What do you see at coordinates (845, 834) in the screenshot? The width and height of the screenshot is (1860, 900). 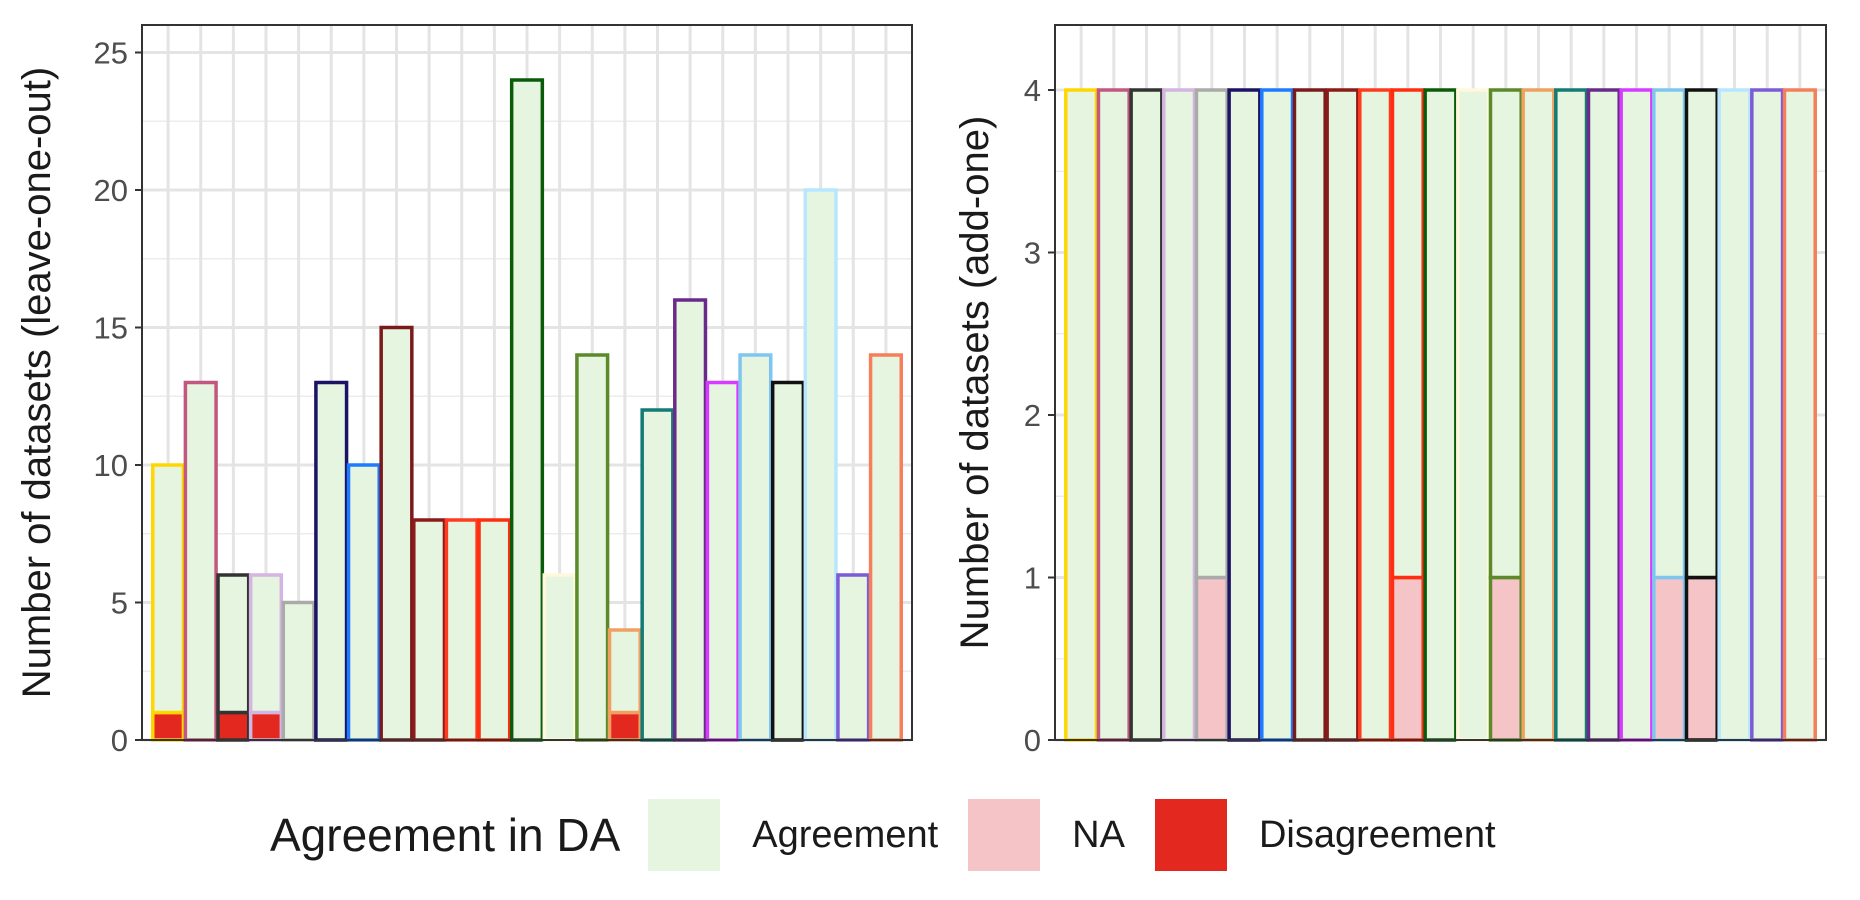 I see `legend-label-agreement: Agreement` at bounding box center [845, 834].